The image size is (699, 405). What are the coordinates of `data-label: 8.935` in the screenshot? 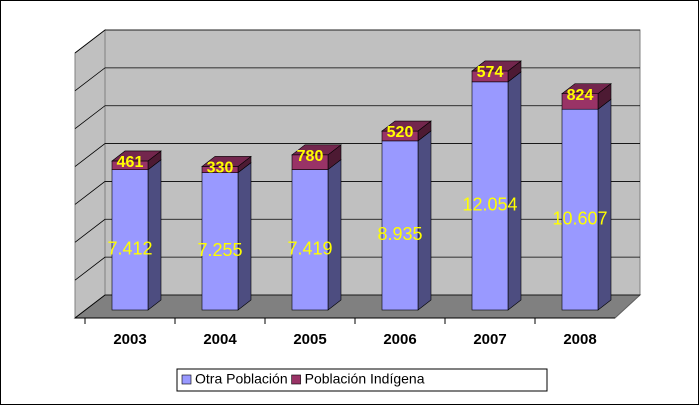 It's located at (399, 234).